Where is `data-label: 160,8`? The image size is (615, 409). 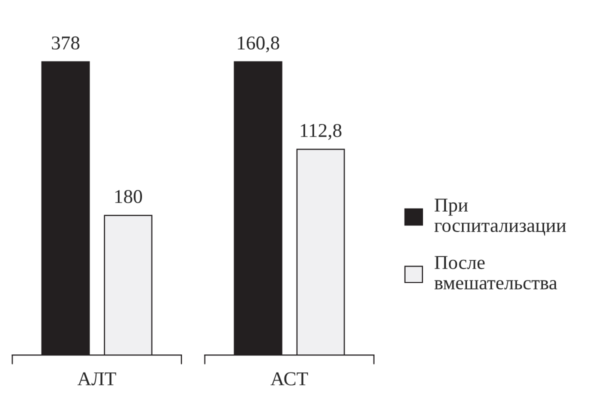 data-label: 160,8 is located at coordinates (259, 44).